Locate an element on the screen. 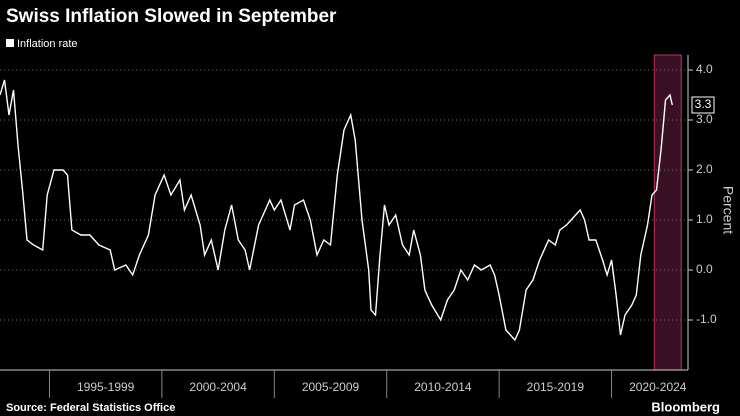 This screenshot has width=740, height=416. brand: Bloomberg is located at coordinates (685, 406).